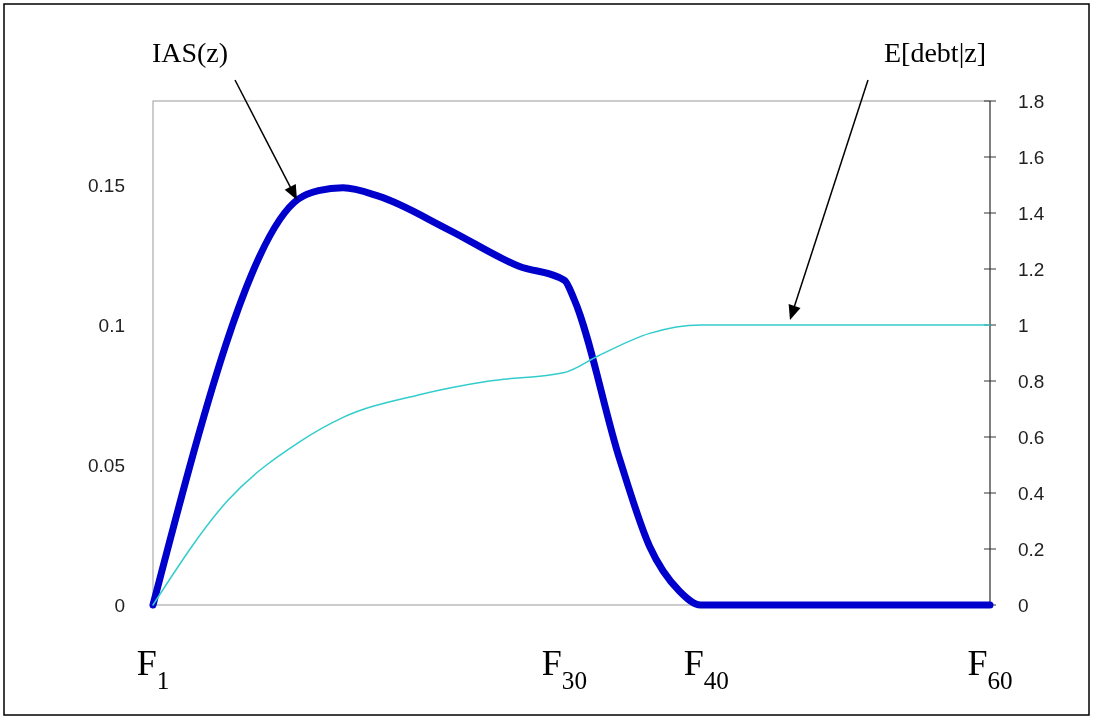 The image size is (1095, 721). I want to click on x-tick-label: F$_{1}$, so click(153, 668).